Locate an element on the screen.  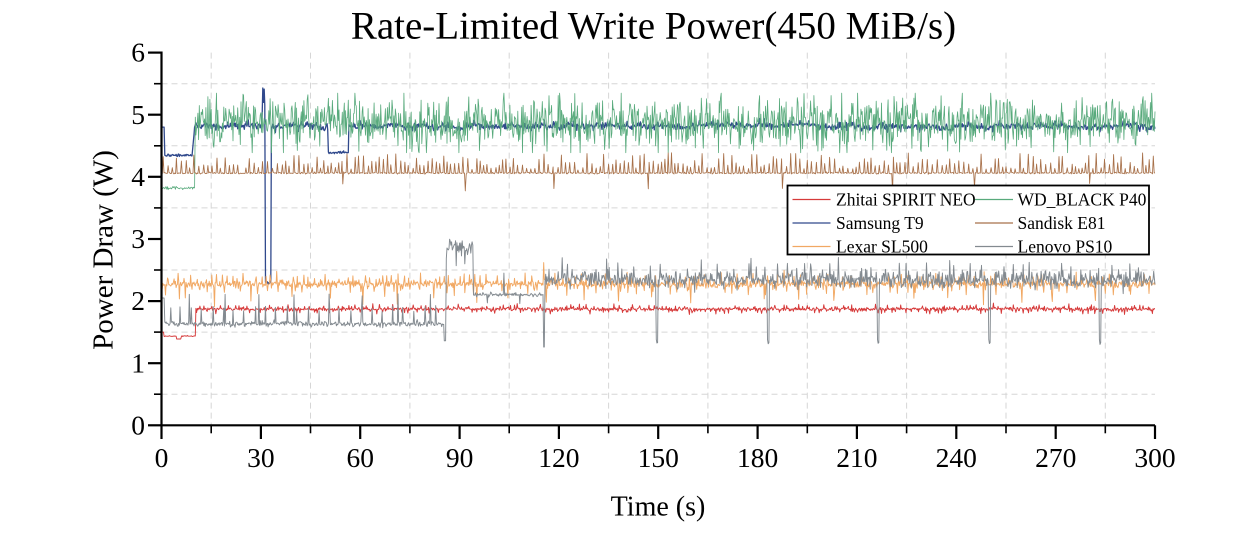
svg-text: 60 is located at coordinates (360, 457).